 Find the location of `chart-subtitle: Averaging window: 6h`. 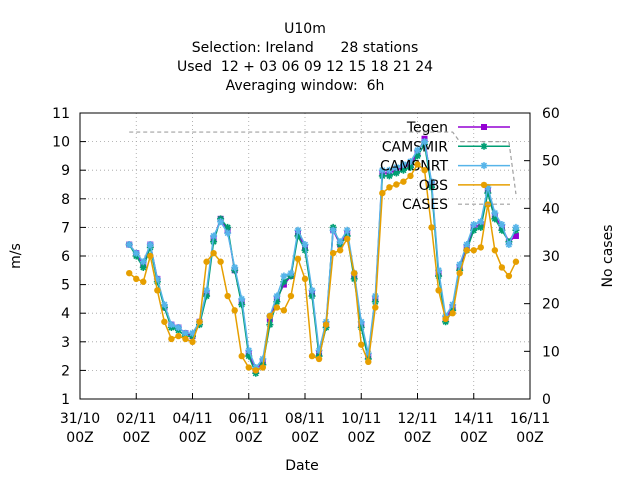

chart-subtitle: Averaging window: 6h is located at coordinates (305, 86).